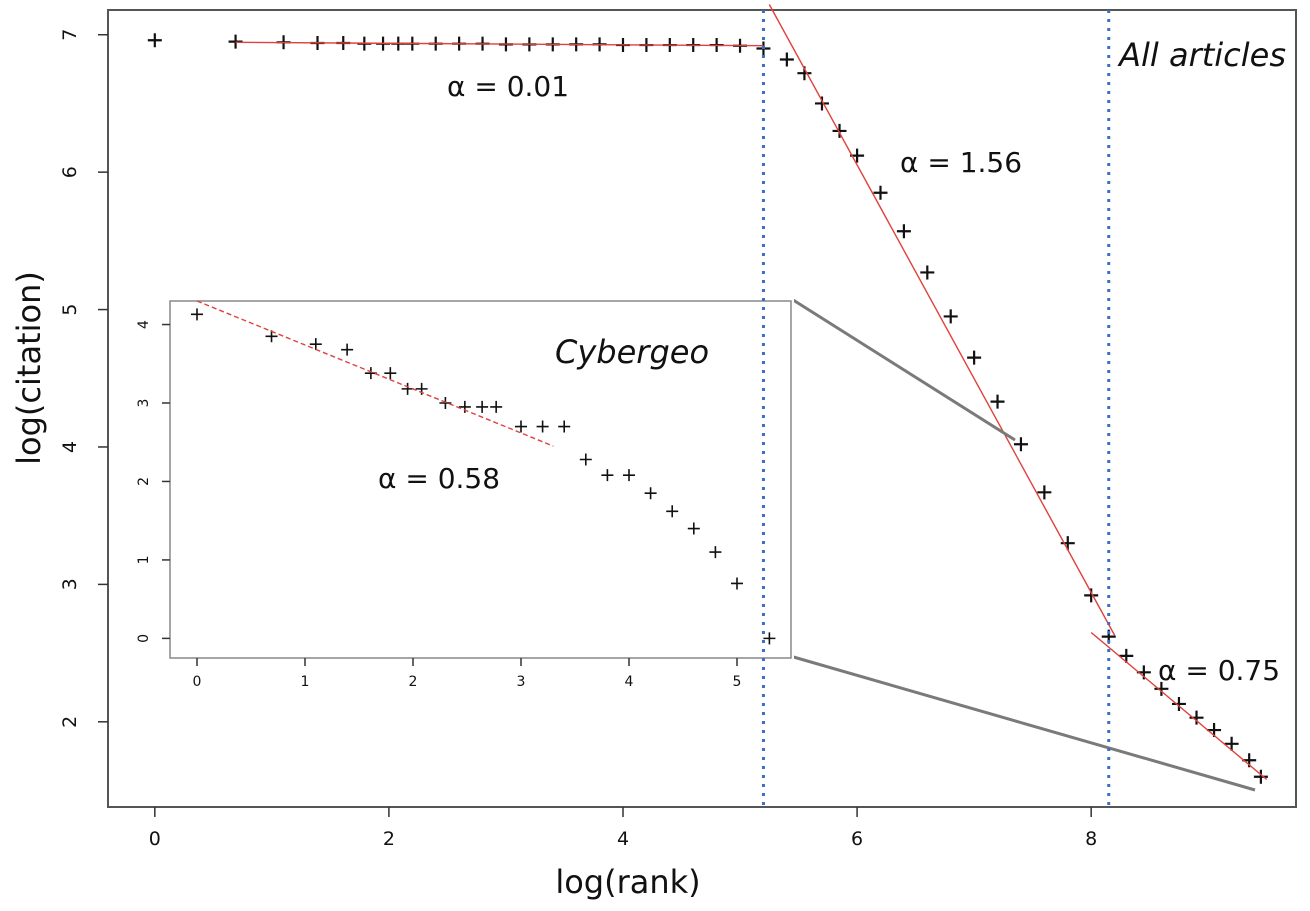 Image resolution: width=1310 pixels, height=911 pixels. I want to click on inset-y-tick-label: 2, so click(144, 481).